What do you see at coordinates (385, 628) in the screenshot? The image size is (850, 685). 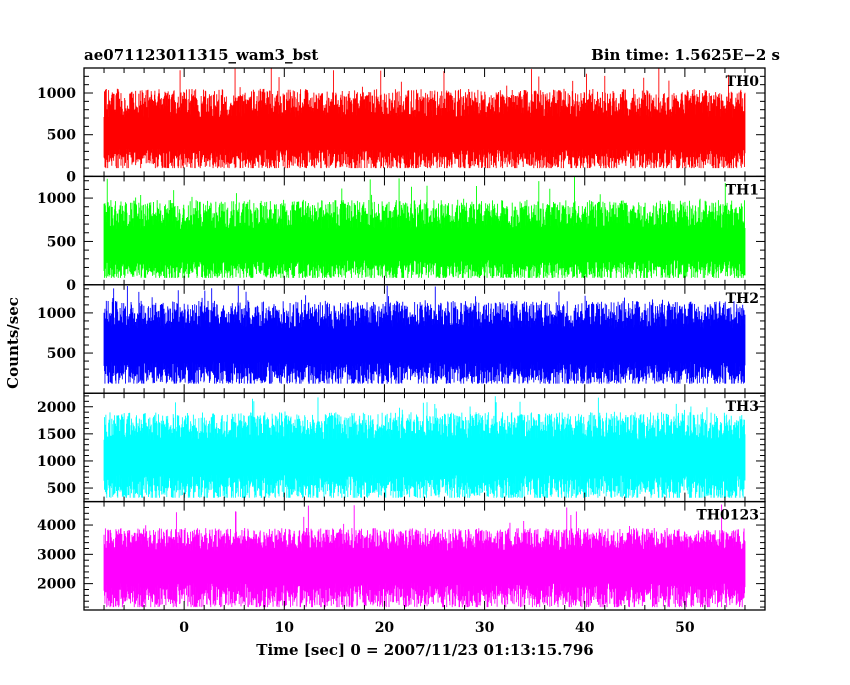 I see `x-tick-label: 20` at bounding box center [385, 628].